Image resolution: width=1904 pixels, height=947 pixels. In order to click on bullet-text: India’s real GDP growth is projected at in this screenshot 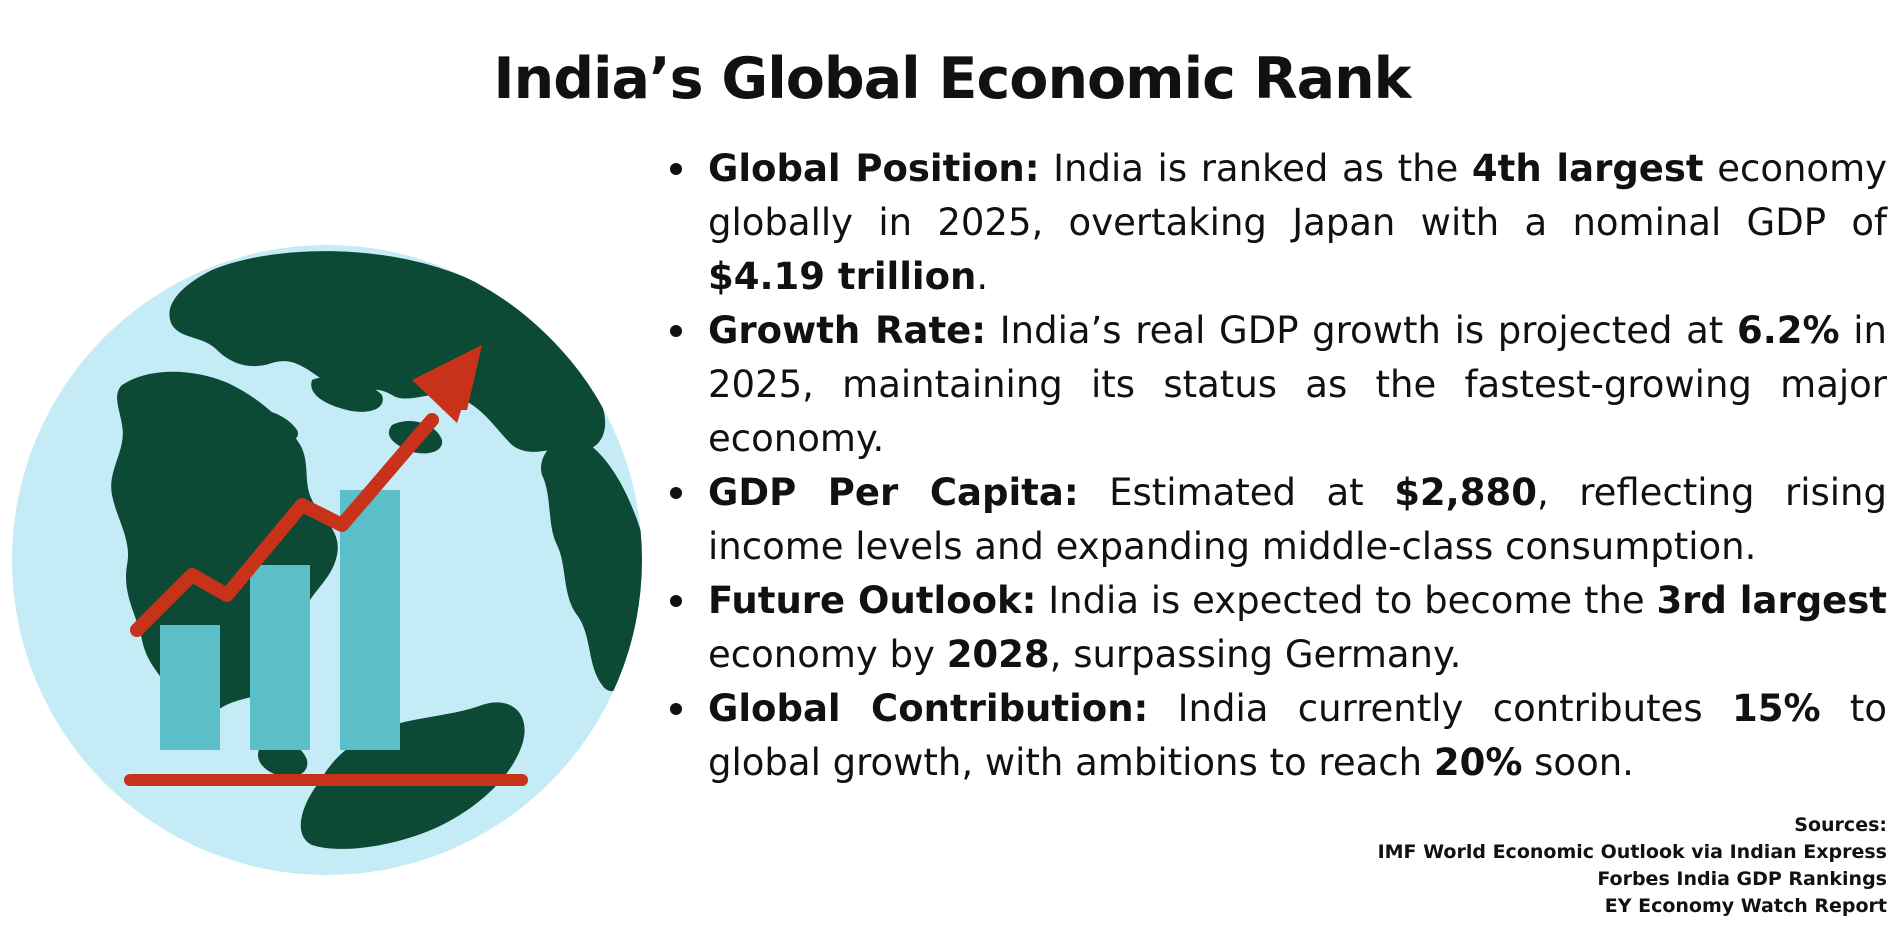, I will do `click(1361, 330)`.